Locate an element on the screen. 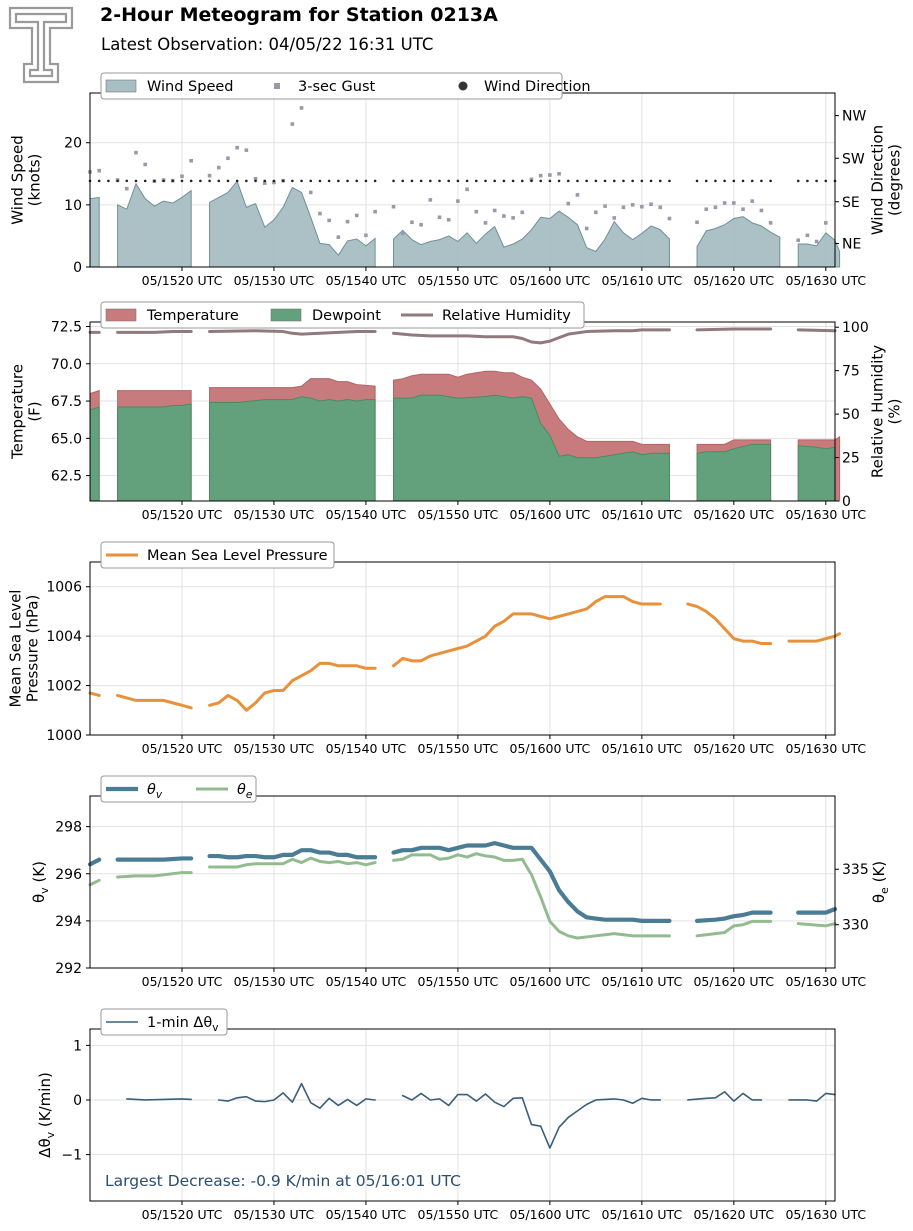 This screenshot has height=1231, width=913. panel1-series-1-area is located at coordinates (738, 242).